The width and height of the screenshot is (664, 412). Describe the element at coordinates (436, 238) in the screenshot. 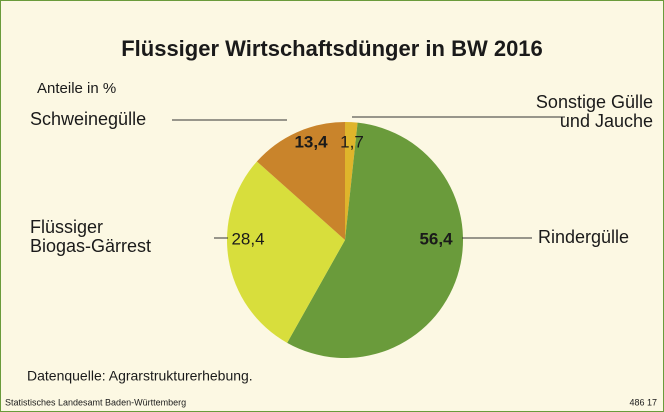

I see `data-label: 56,4` at that location.